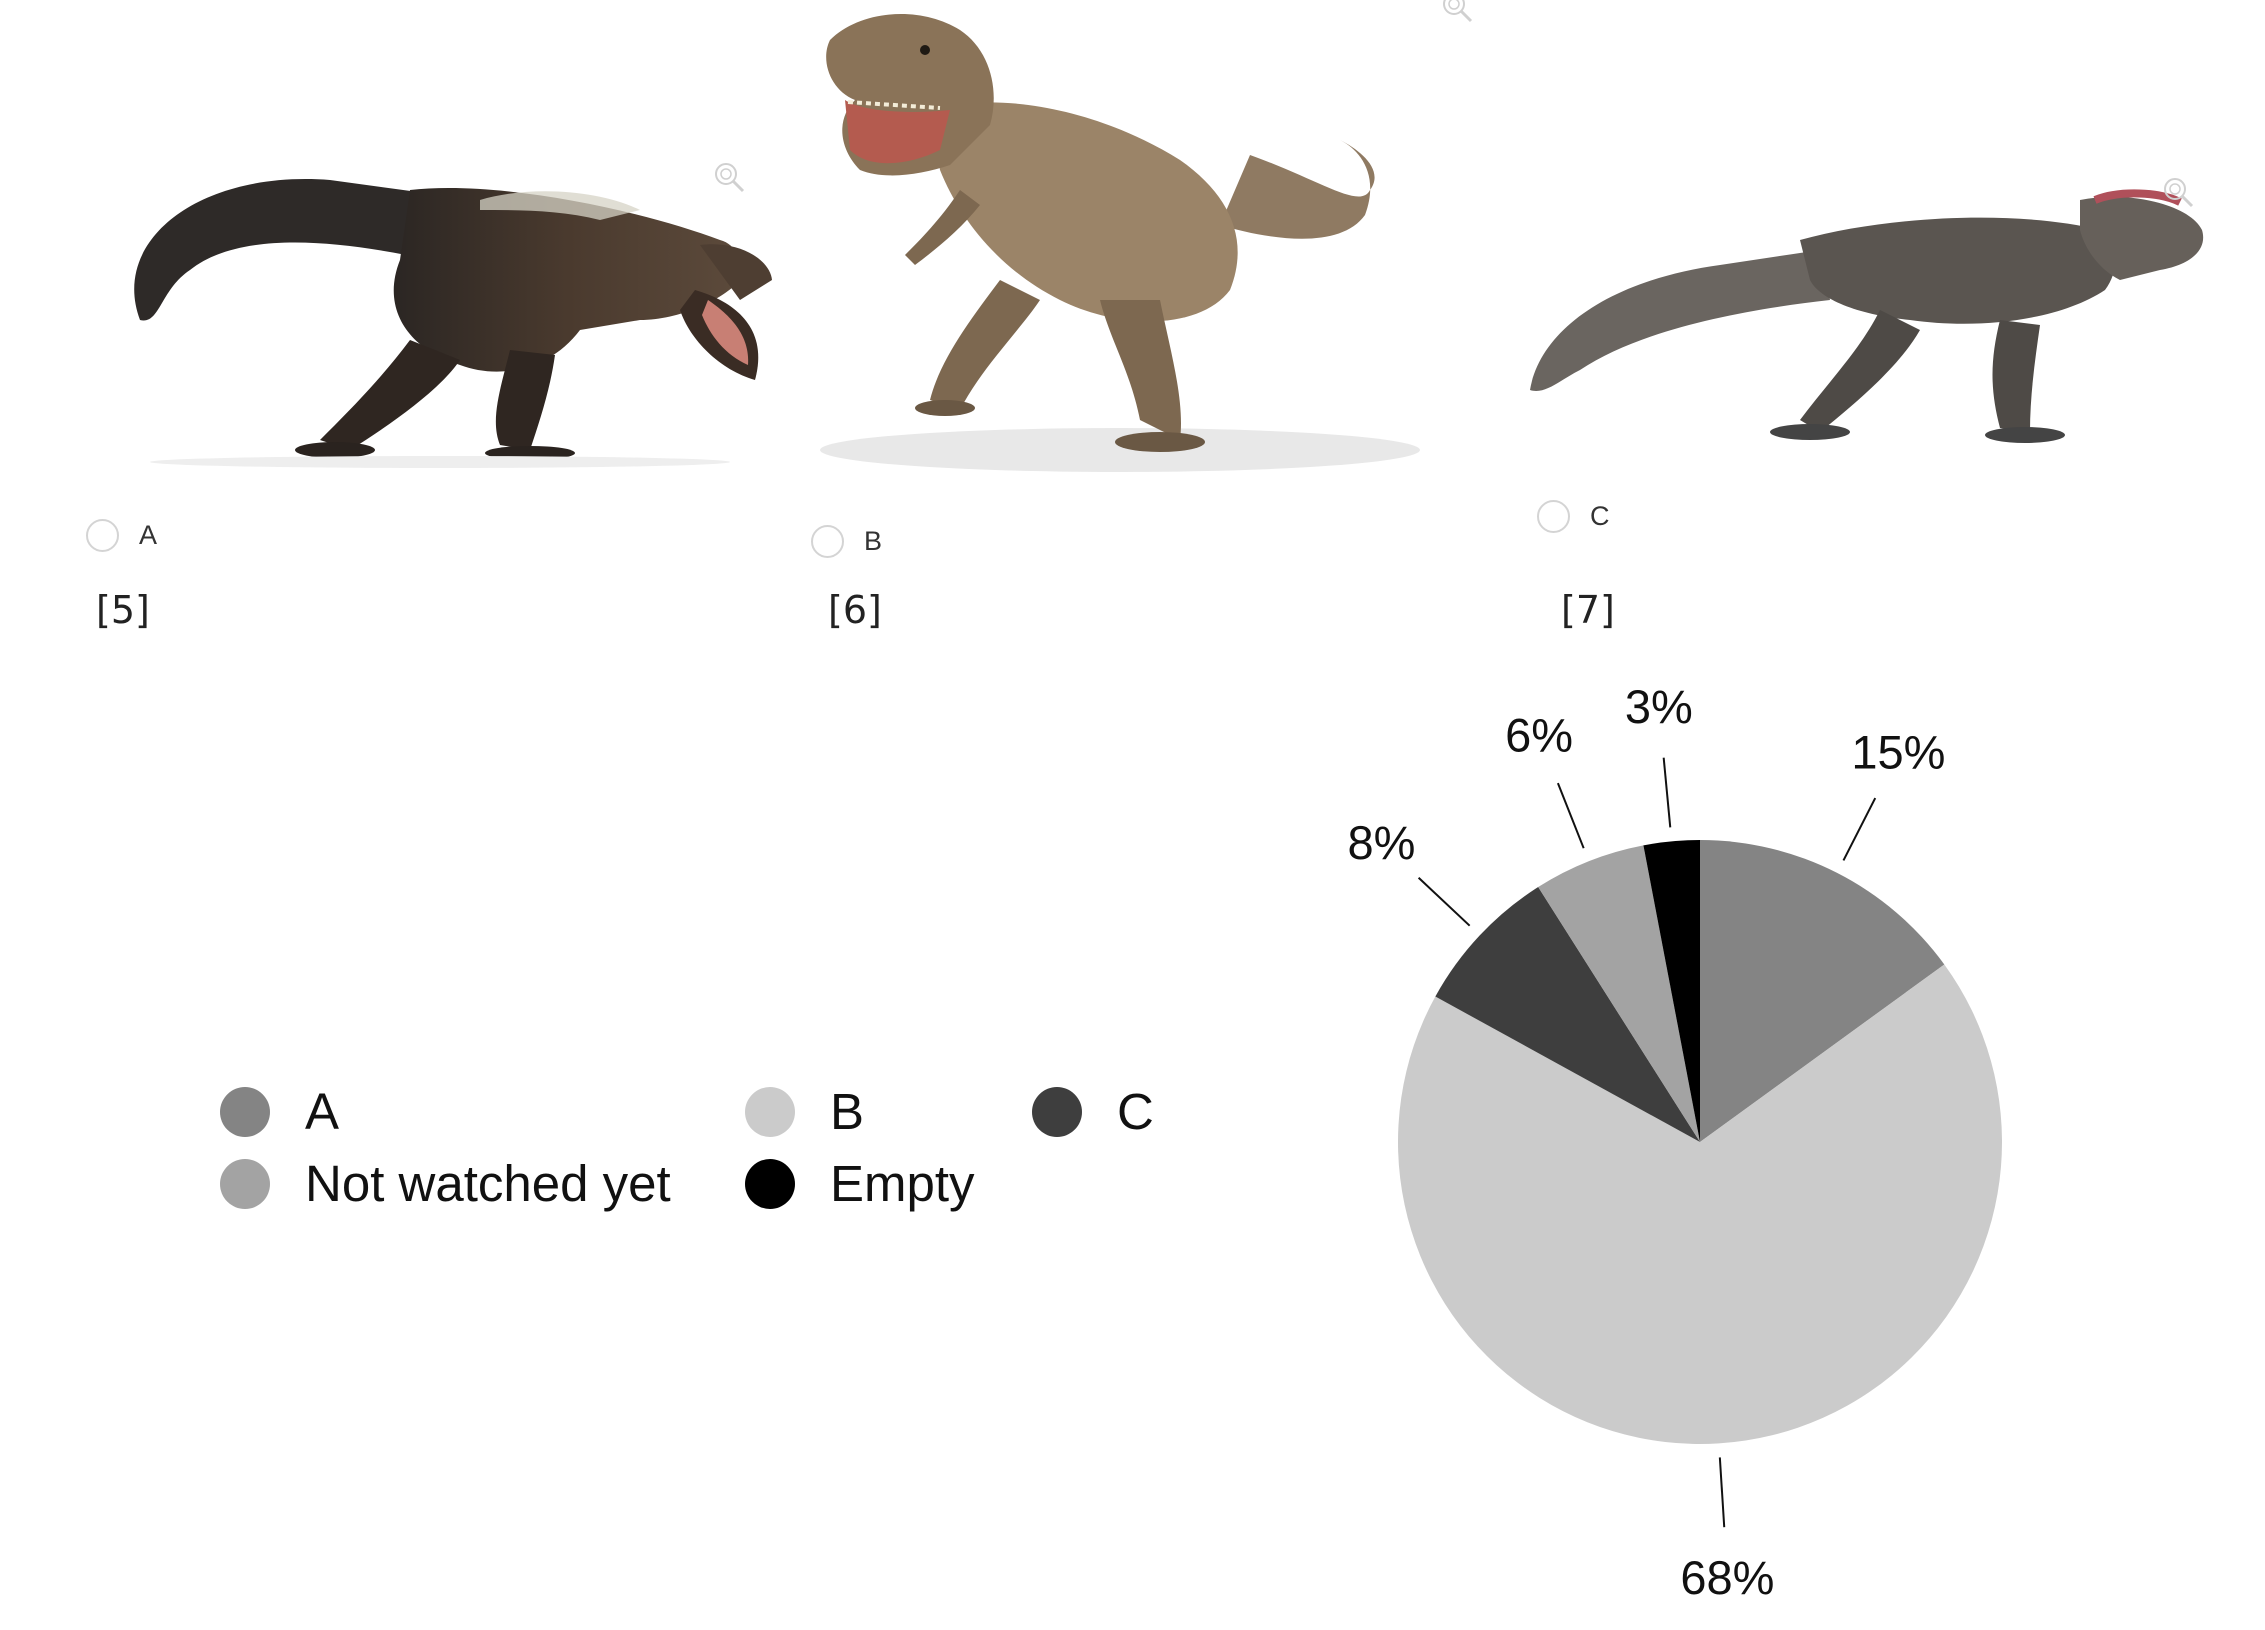  I want to click on legend-label-a: A, so click(322, 1111).